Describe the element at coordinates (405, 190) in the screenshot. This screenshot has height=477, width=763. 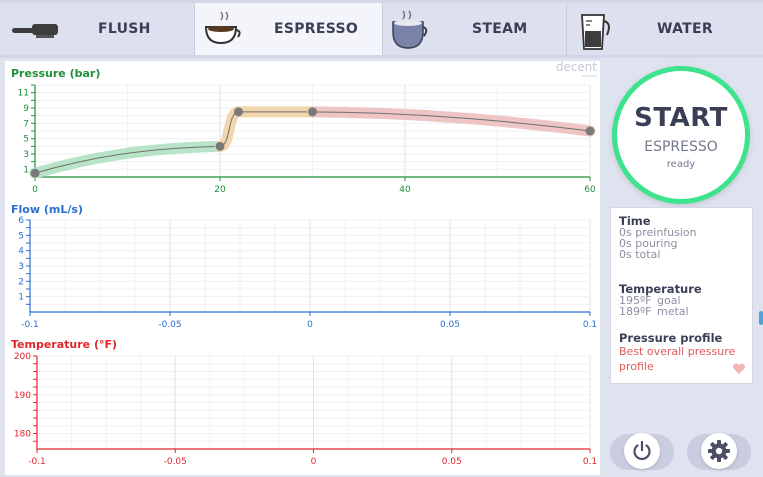
I see `x-tick-label: 40` at that location.